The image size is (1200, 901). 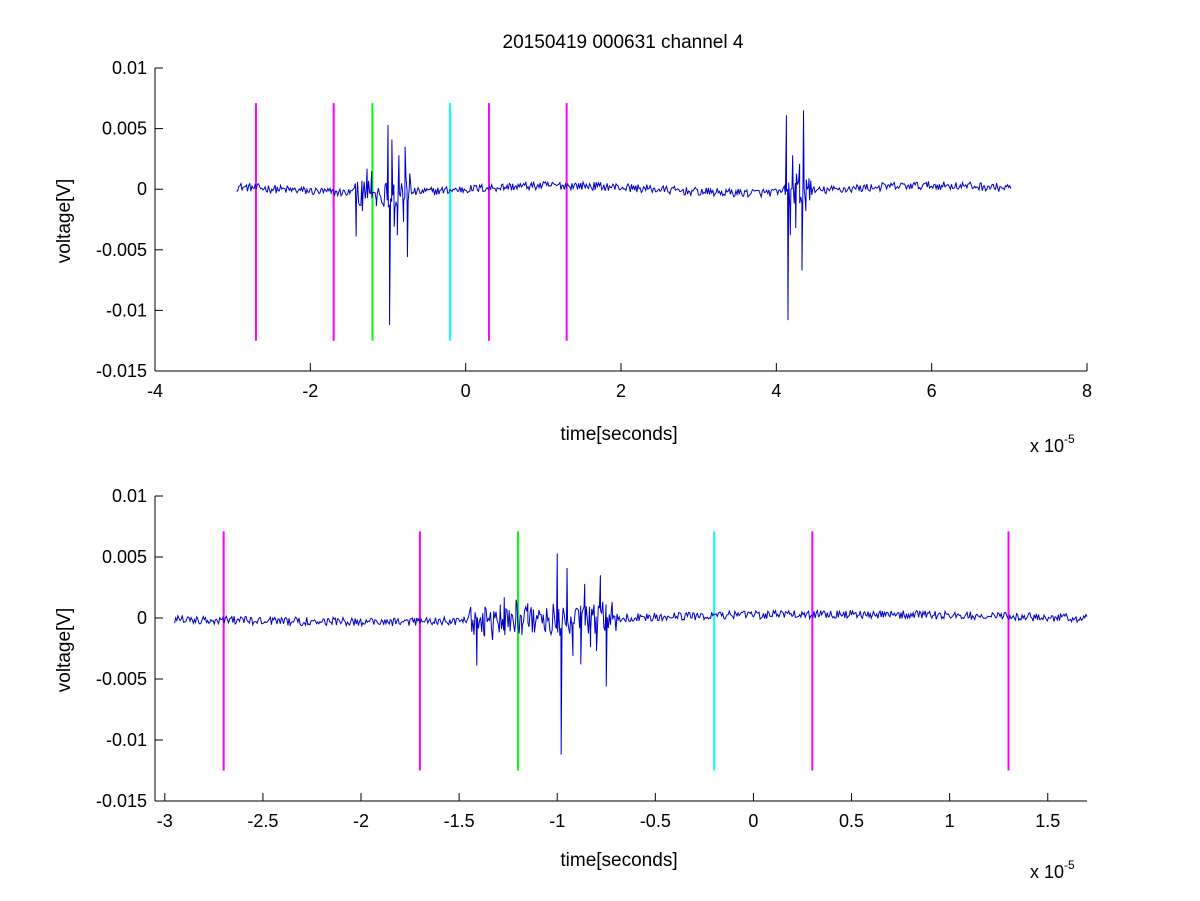 What do you see at coordinates (121, 250) in the screenshot?
I see `top-plot-y-tick-label: -0.005` at bounding box center [121, 250].